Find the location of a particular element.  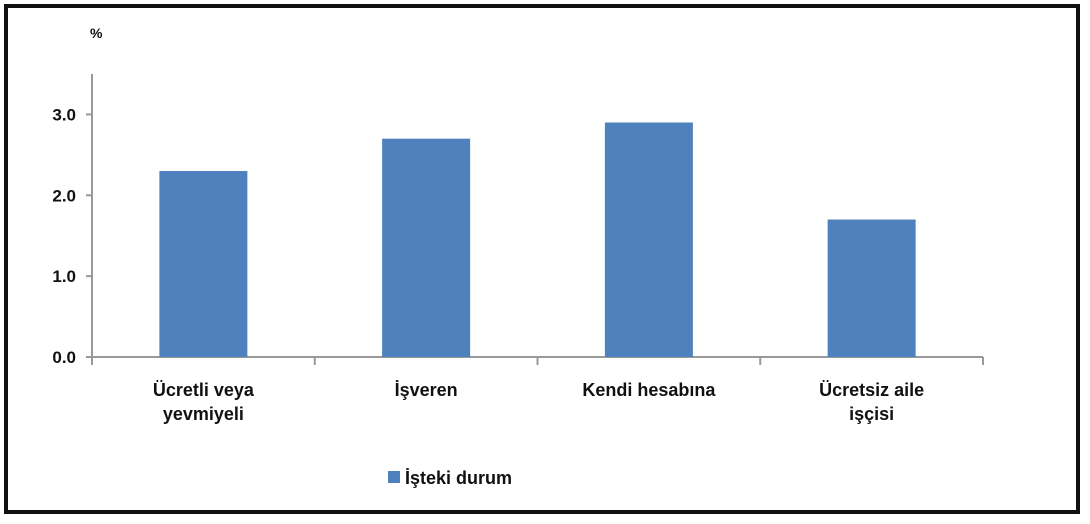

y-tick-label: 0.0 is located at coordinates (64, 357).